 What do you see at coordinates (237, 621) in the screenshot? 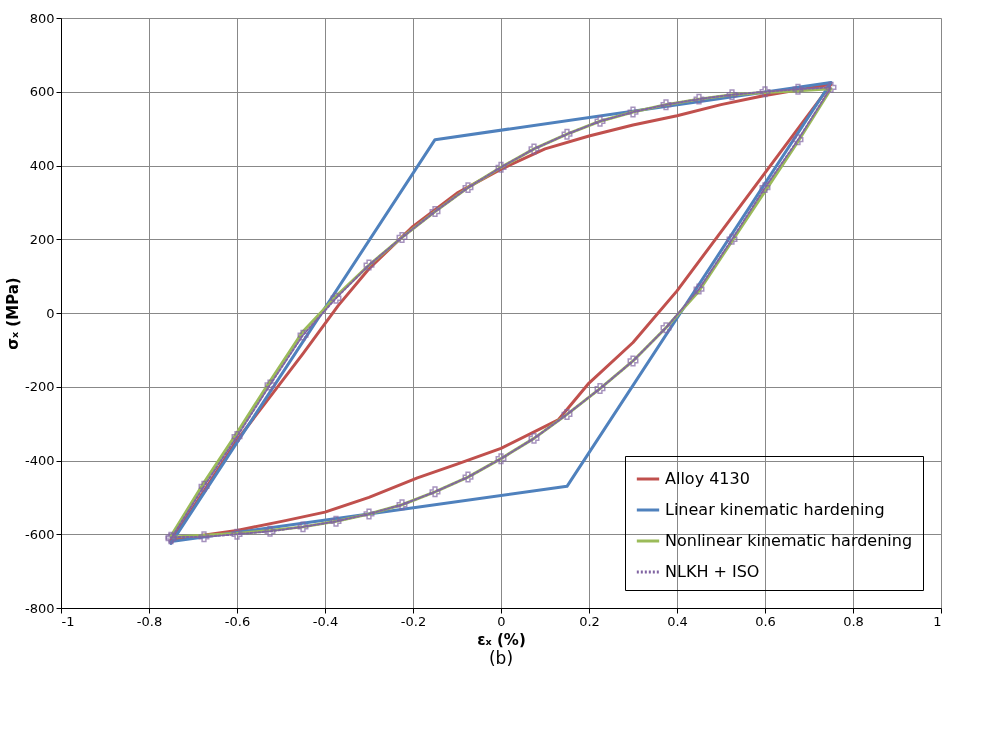
I see `x-tick-label: -0.6` at bounding box center [237, 621].